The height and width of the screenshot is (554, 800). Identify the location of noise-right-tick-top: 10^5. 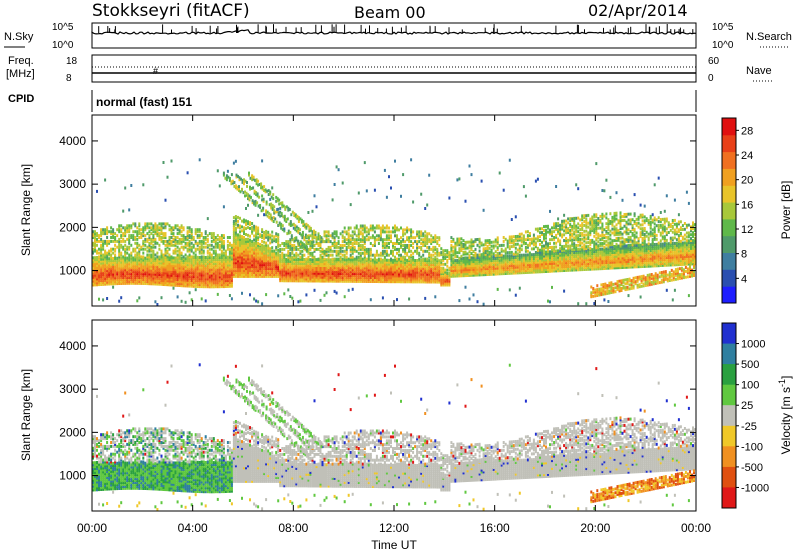
(723, 27).